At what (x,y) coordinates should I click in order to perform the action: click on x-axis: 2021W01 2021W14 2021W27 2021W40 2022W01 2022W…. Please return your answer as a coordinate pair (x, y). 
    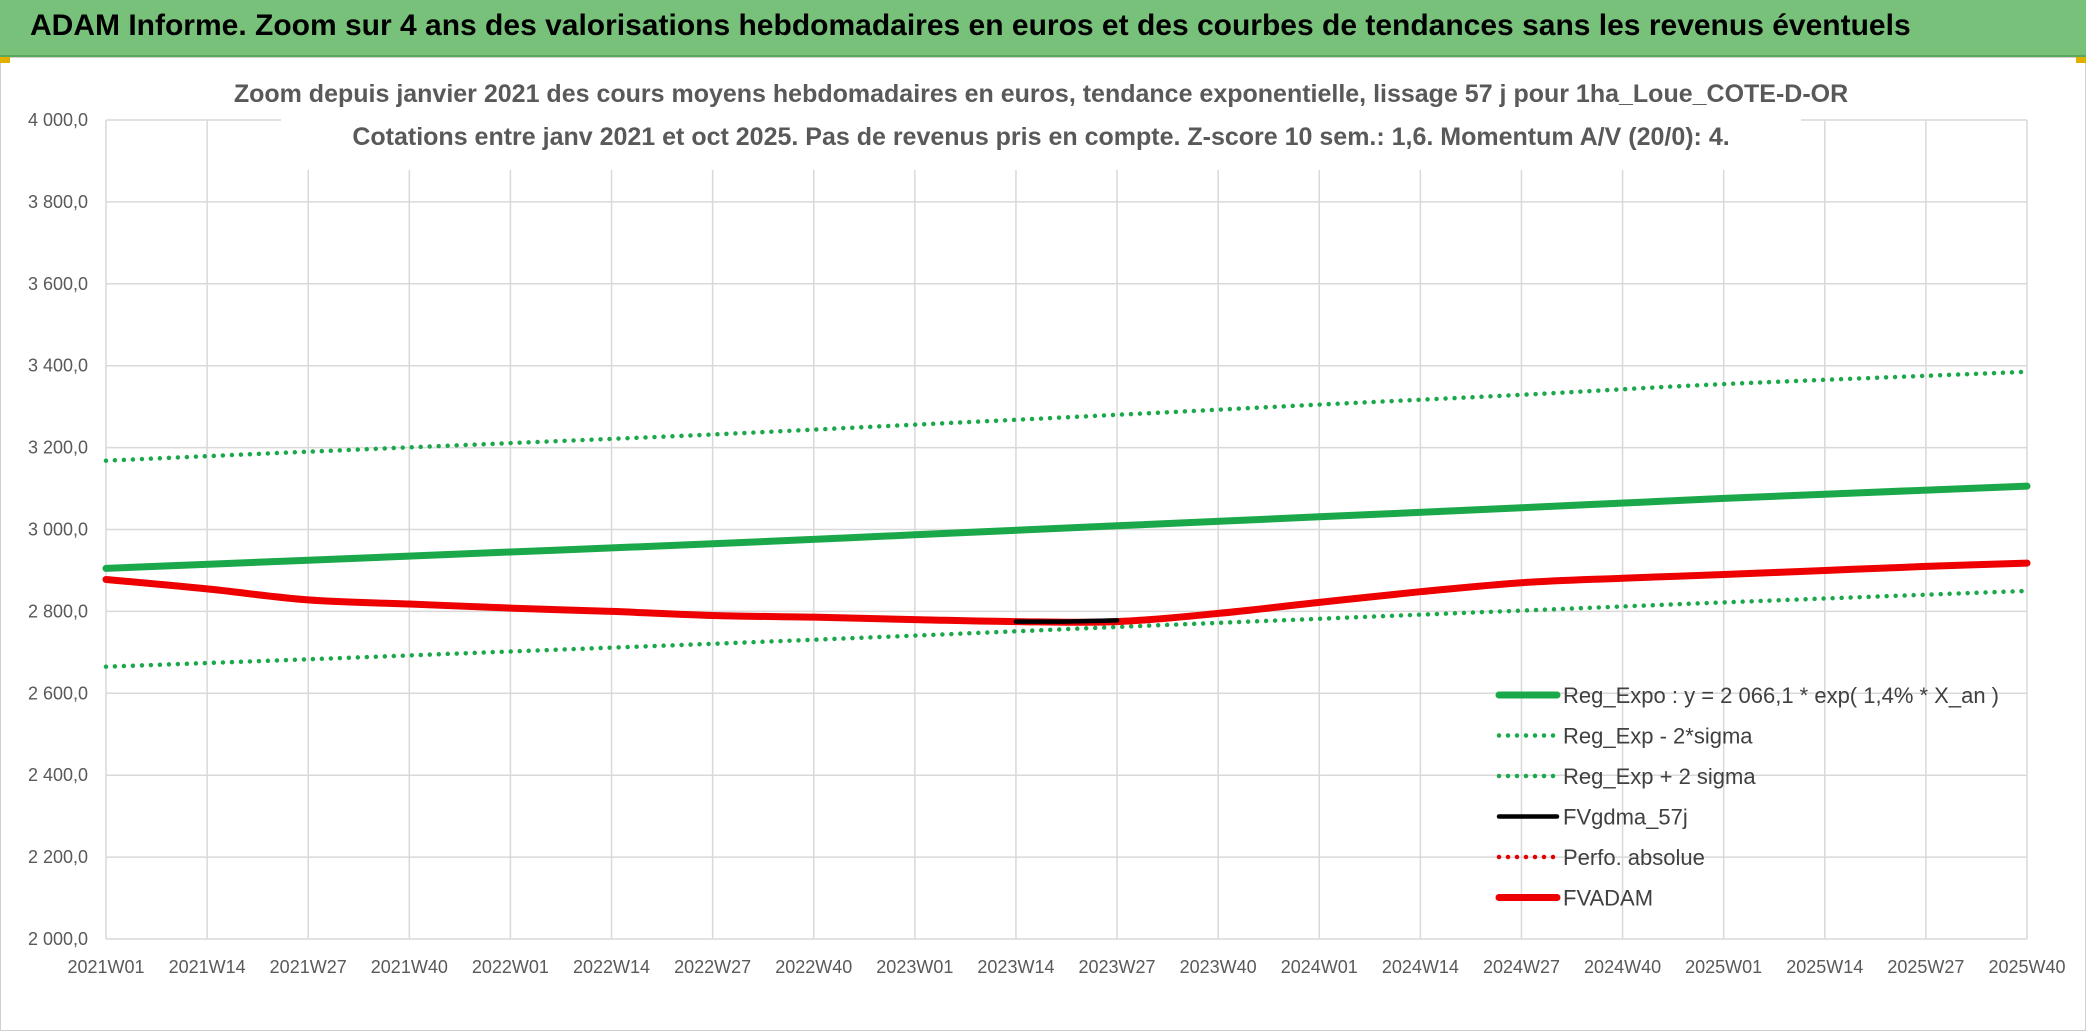
    Looking at the image, I should click on (1066, 967).